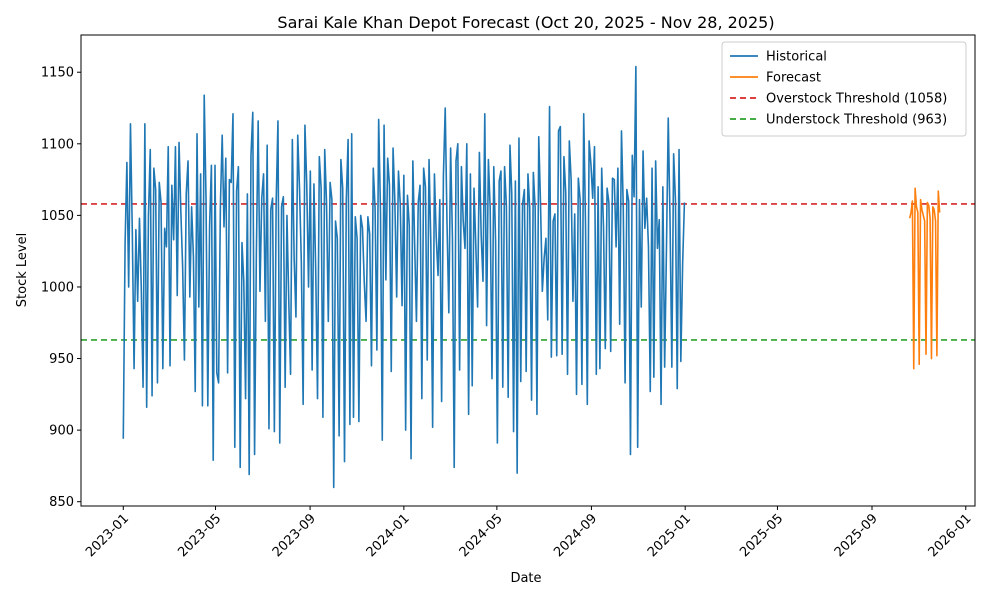 The width and height of the screenshot is (1000, 600). What do you see at coordinates (388, 535) in the screenshot?
I see `x-tick-label-3: 2024-01` at bounding box center [388, 535].